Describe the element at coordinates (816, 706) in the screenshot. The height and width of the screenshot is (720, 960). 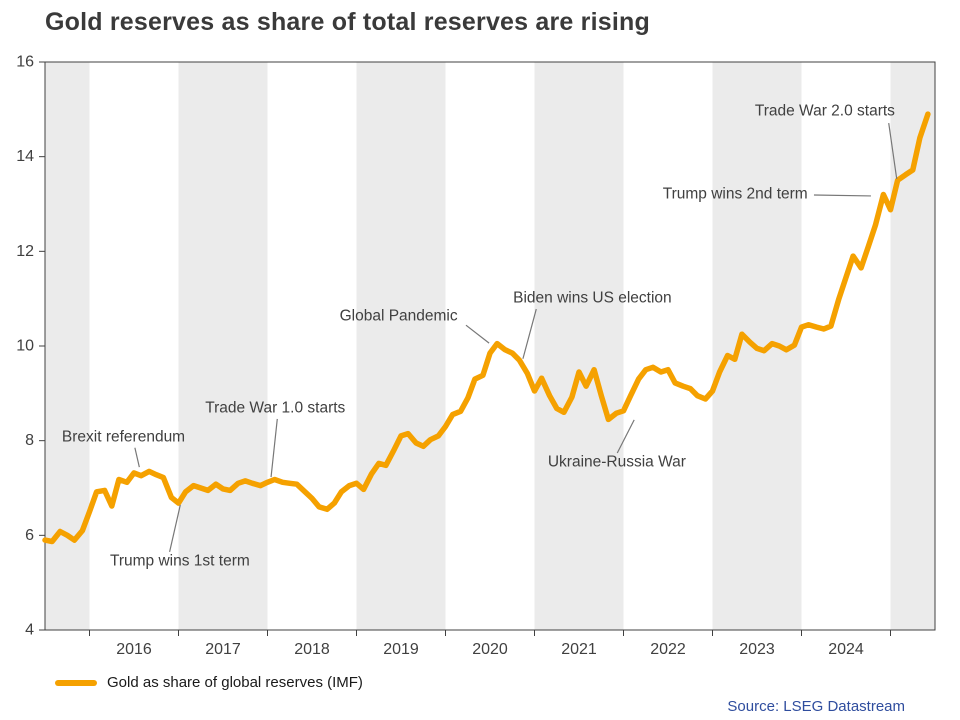
I see `source-credit: Source: LSEG Datastream` at that location.